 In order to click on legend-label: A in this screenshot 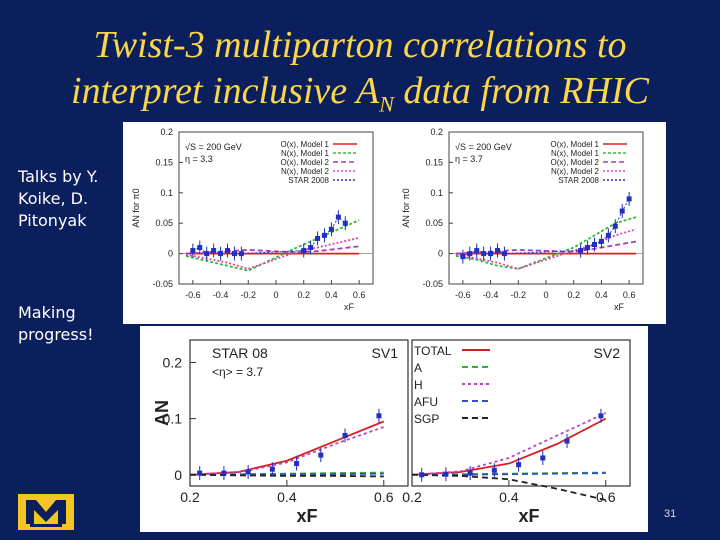, I will do `click(418, 368)`.